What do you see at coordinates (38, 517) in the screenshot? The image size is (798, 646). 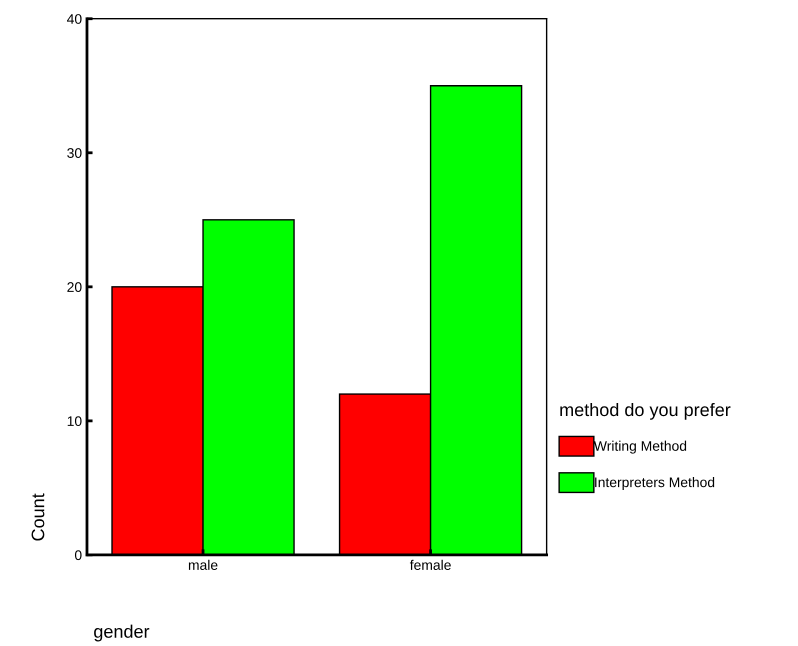 I see `y-axis-title: Count` at bounding box center [38, 517].